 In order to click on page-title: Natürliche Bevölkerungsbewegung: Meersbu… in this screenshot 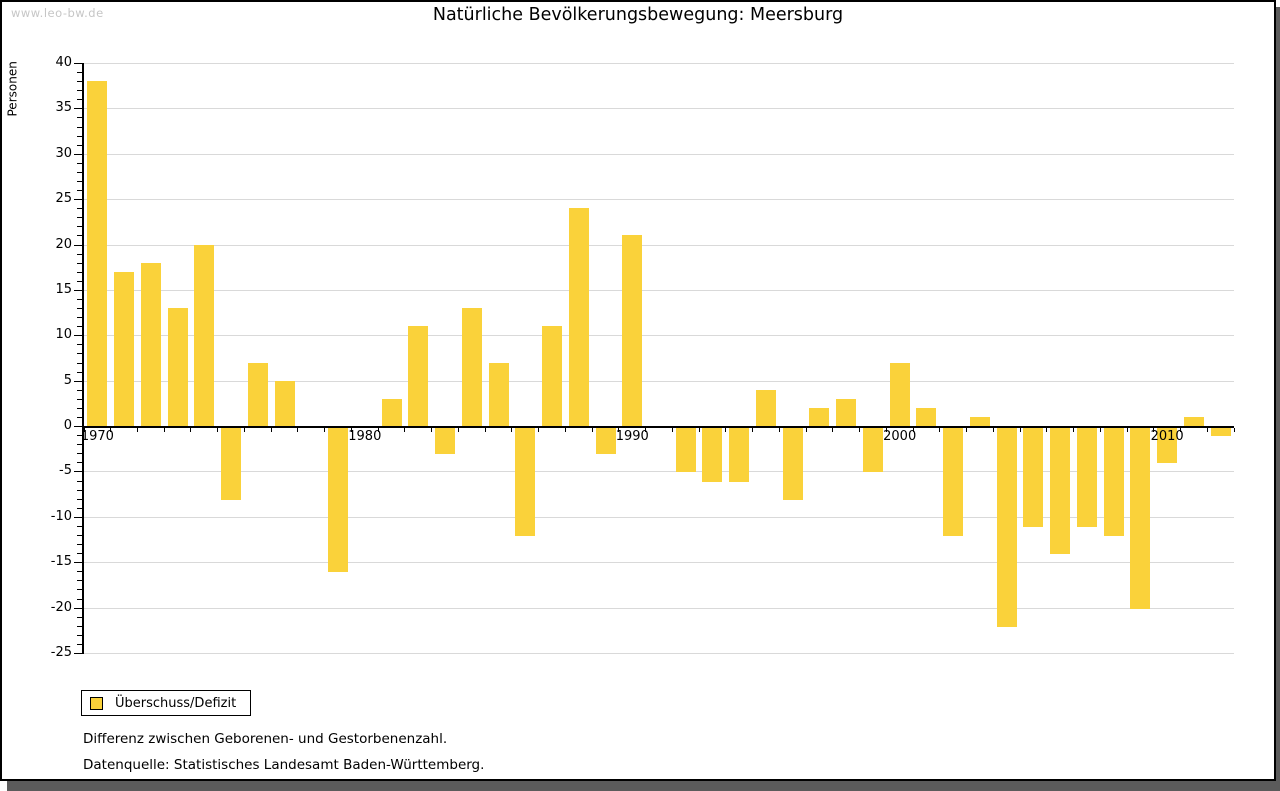, I will do `click(638, 15)`.